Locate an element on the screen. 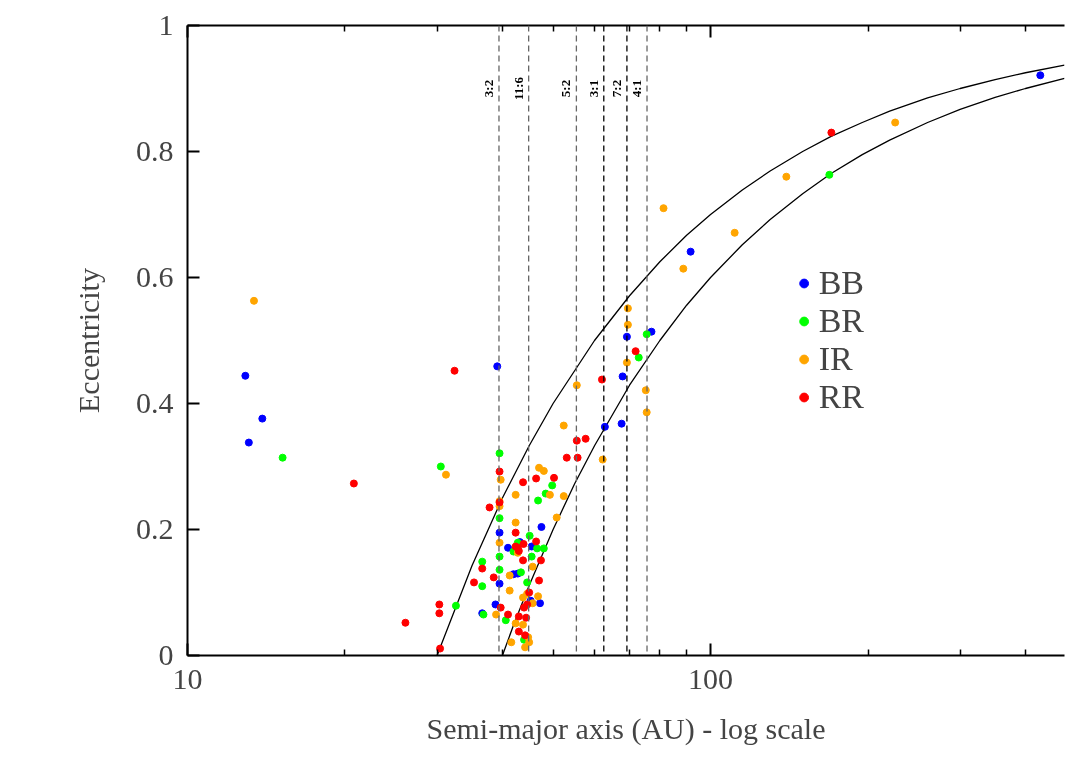 This screenshot has height=778, width=1066. legend-label: IR is located at coordinates (835, 359).